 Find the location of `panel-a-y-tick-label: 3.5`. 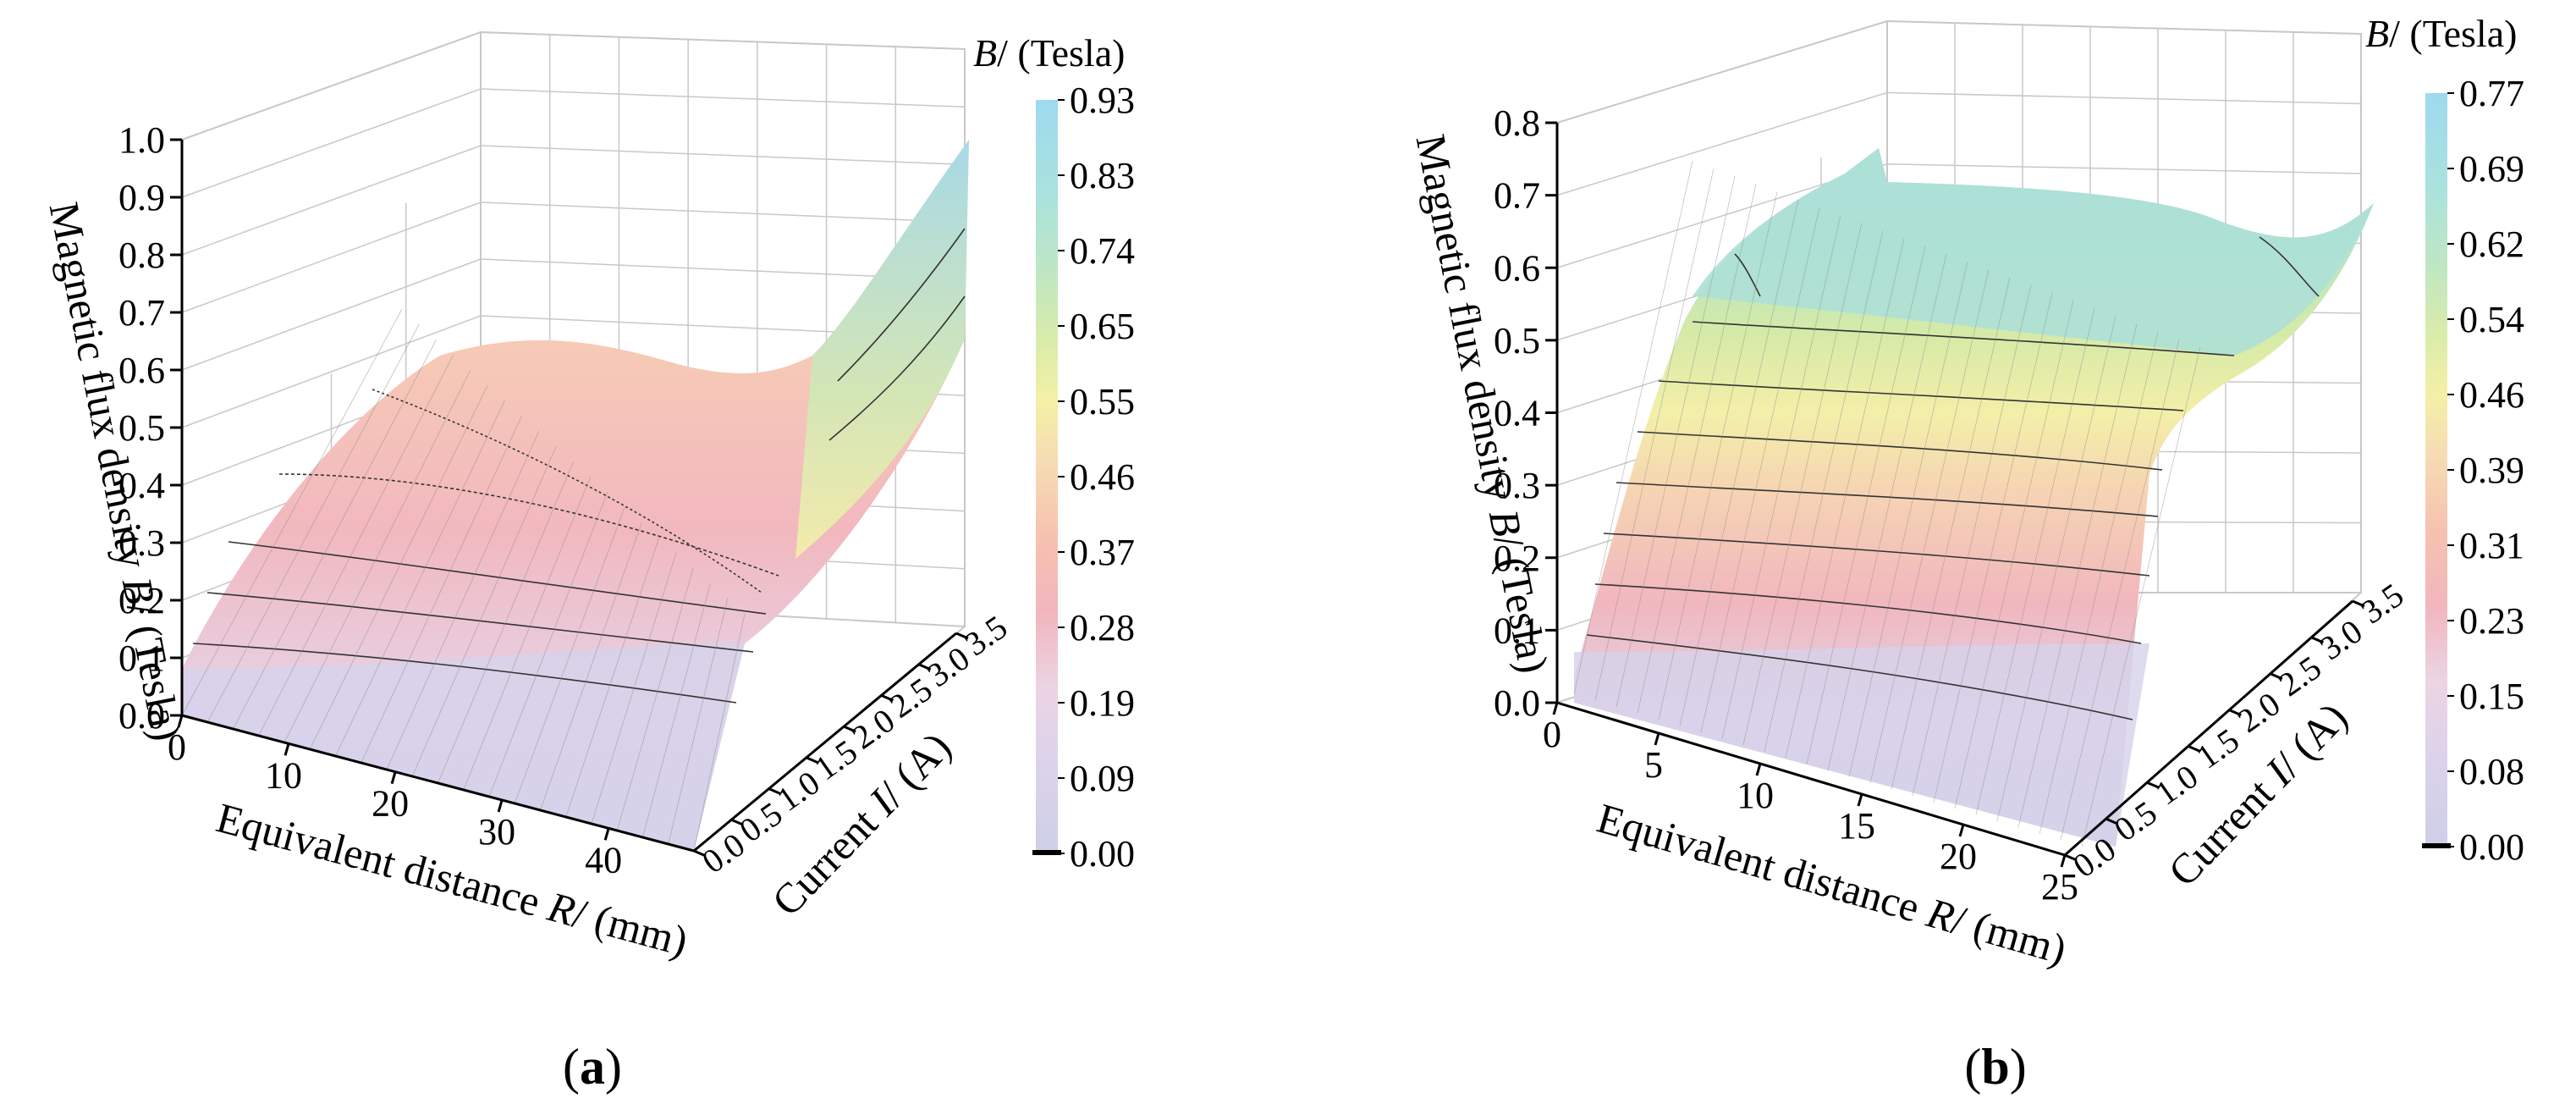

panel-a-y-tick-label: 3.5 is located at coordinates (985, 636).